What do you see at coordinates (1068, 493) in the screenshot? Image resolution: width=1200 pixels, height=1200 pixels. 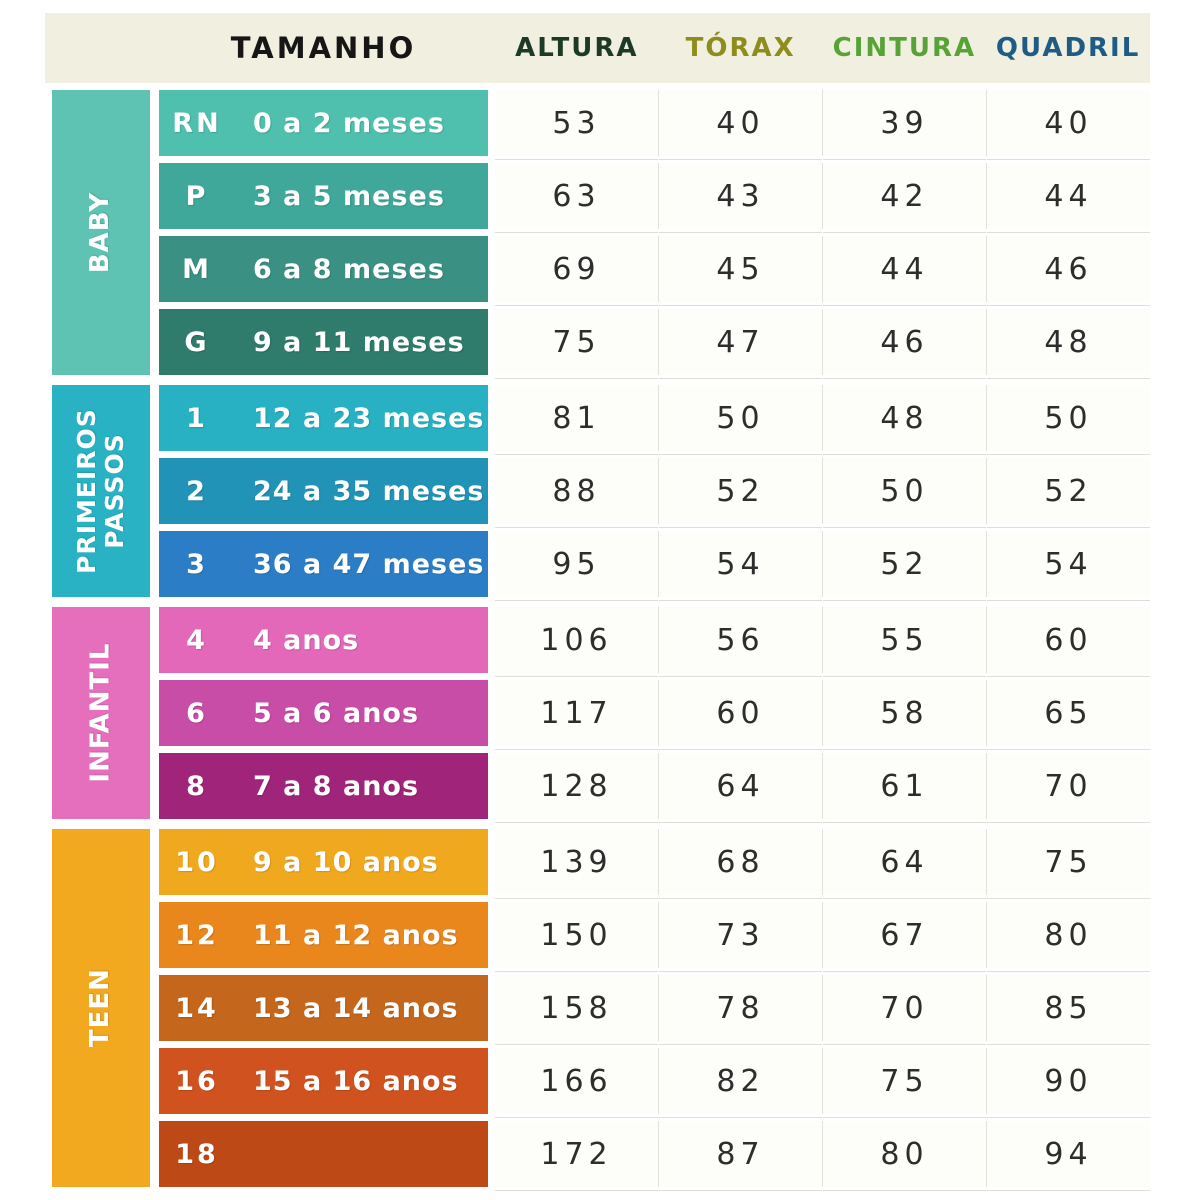 I see `quadril-value: 52` at bounding box center [1068, 493].